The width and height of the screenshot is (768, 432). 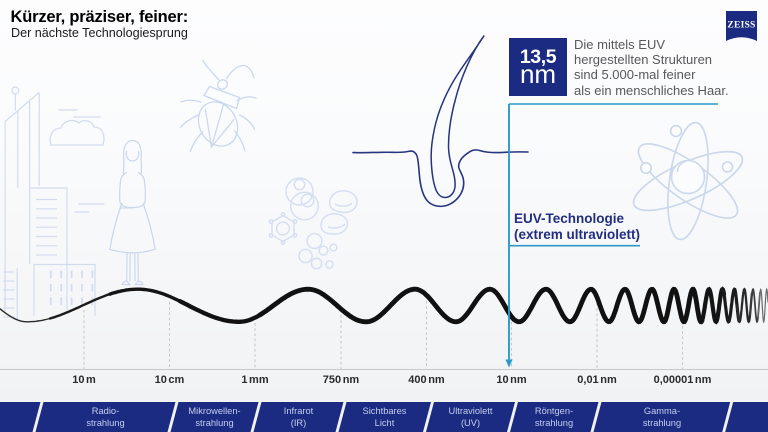 I want to click on svg-text: ZEISS, so click(x=741, y=26).